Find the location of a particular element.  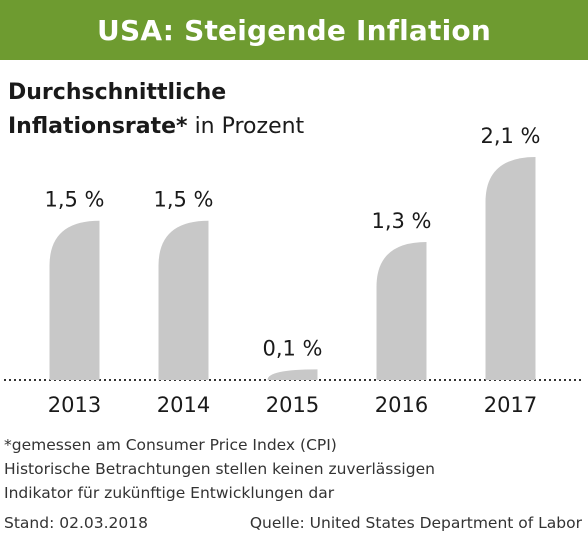

subtitle-line-1: Durchschnittliche is located at coordinates (117, 92).